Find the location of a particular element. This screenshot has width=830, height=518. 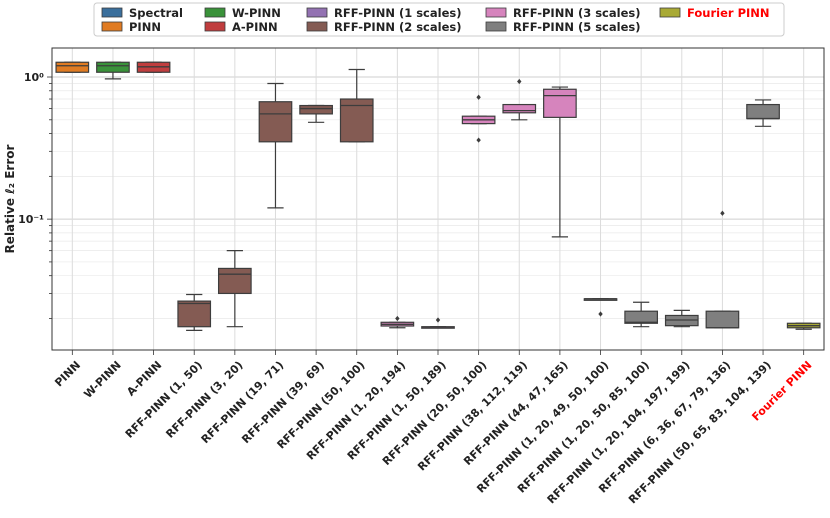

x-tick-label: RFF-PINN (50, 65, 83, 104, 139) is located at coordinates (700, 433).